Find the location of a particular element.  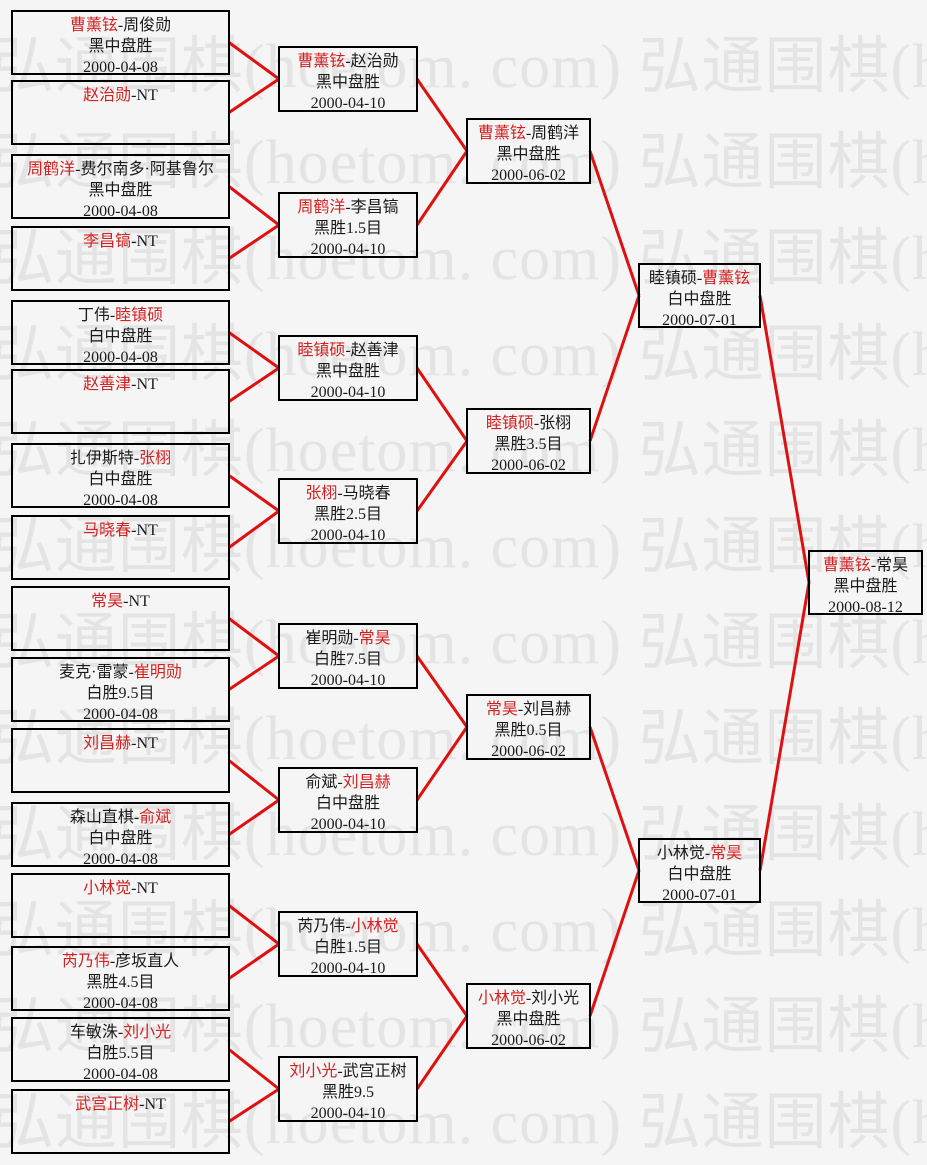

player-name: 赵善津 is located at coordinates (374, 350).